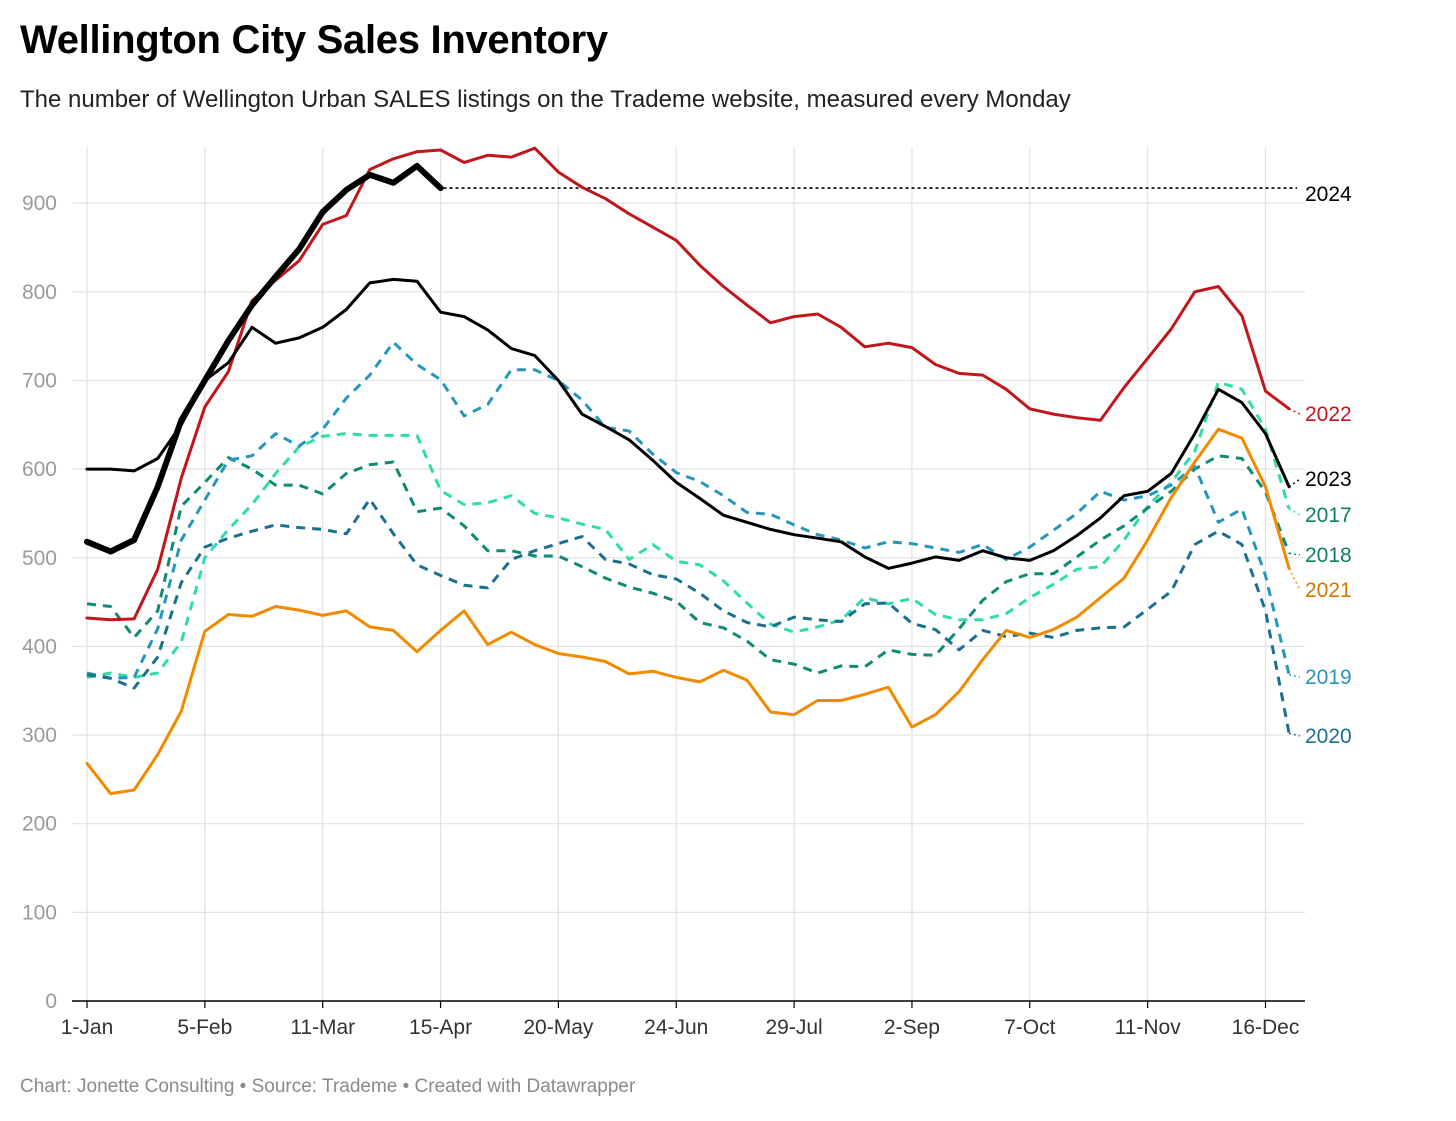 The width and height of the screenshot is (1456, 1121). Describe the element at coordinates (39, 912) in the screenshot. I see `y-tick-label: 100` at that location.